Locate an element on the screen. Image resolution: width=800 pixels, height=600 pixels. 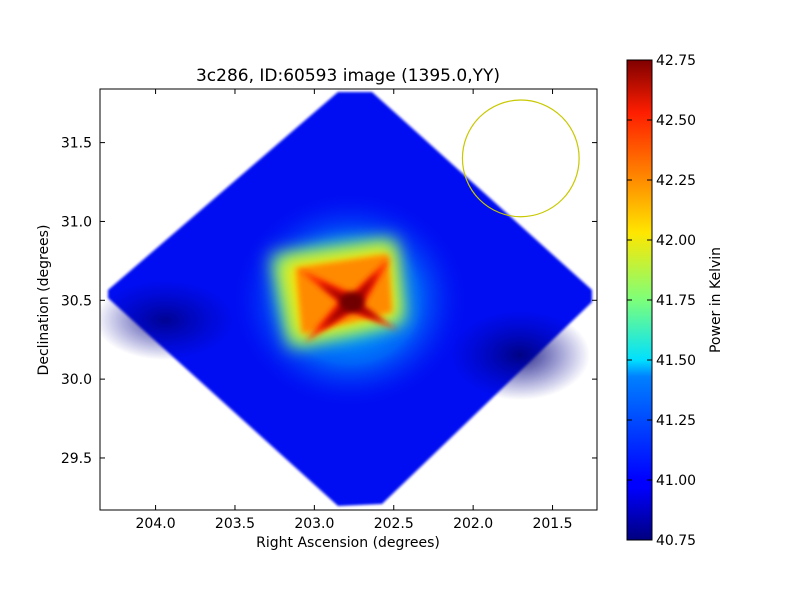
beam-circle is located at coordinates (520, 158).